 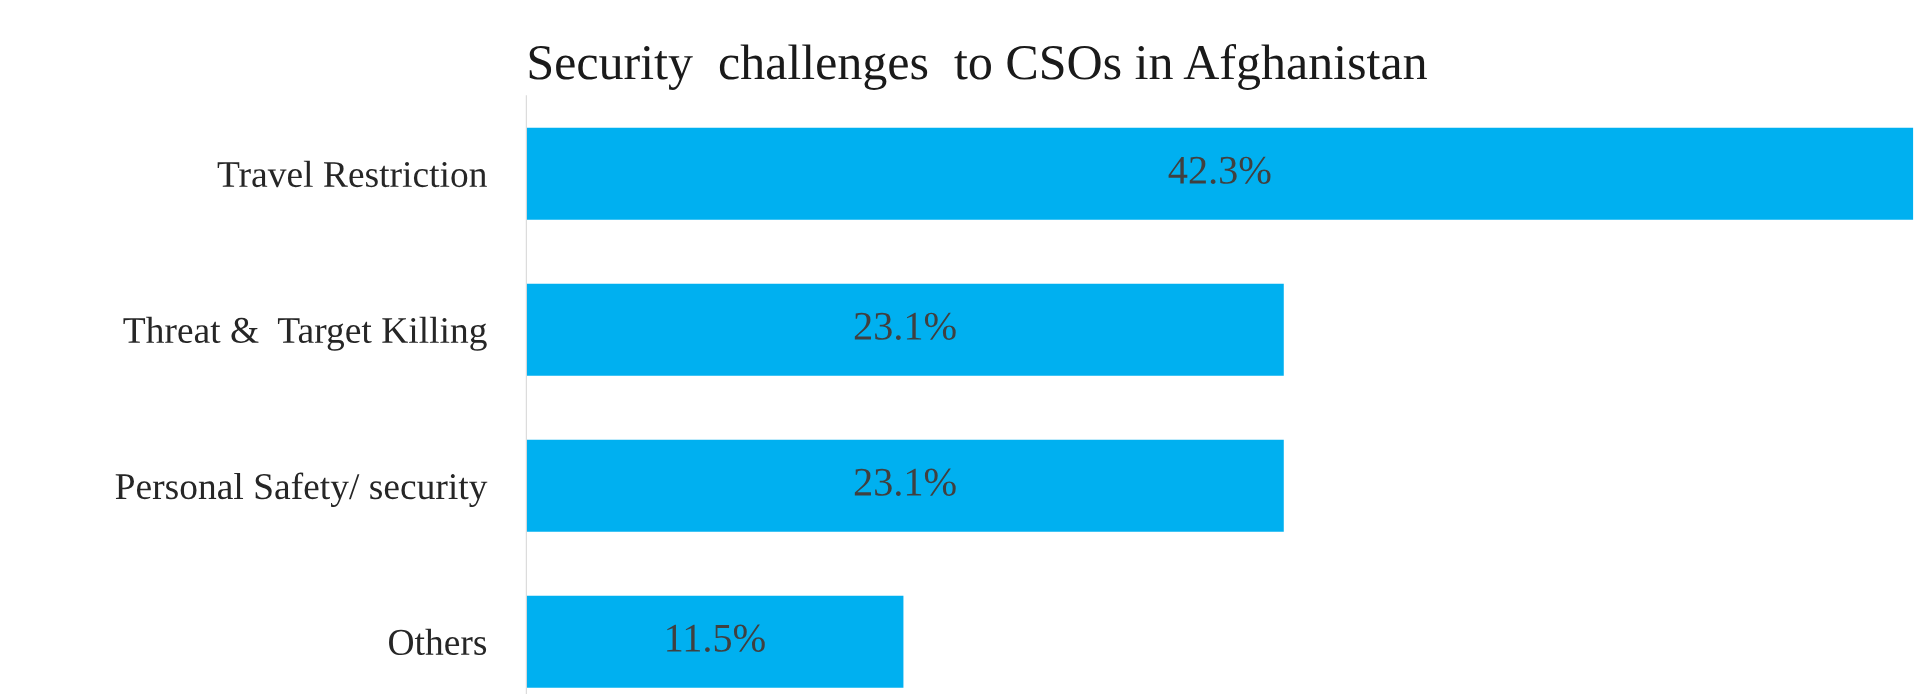 I want to click on y-tick-label: Threat & Target Killing, so click(x=305, y=333).